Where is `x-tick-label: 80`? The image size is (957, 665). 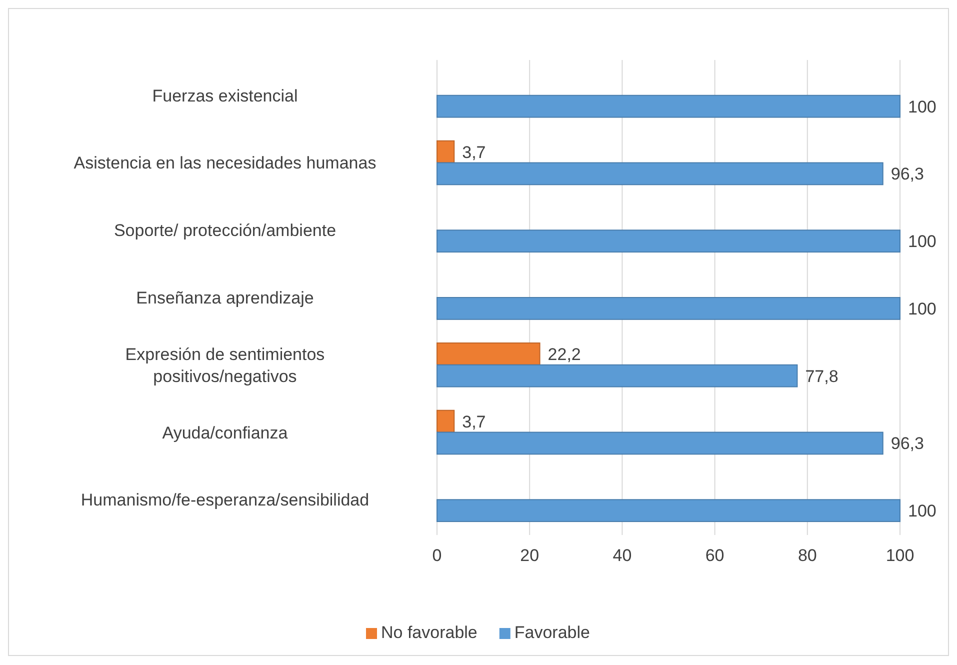
x-tick-label: 80 is located at coordinates (807, 556).